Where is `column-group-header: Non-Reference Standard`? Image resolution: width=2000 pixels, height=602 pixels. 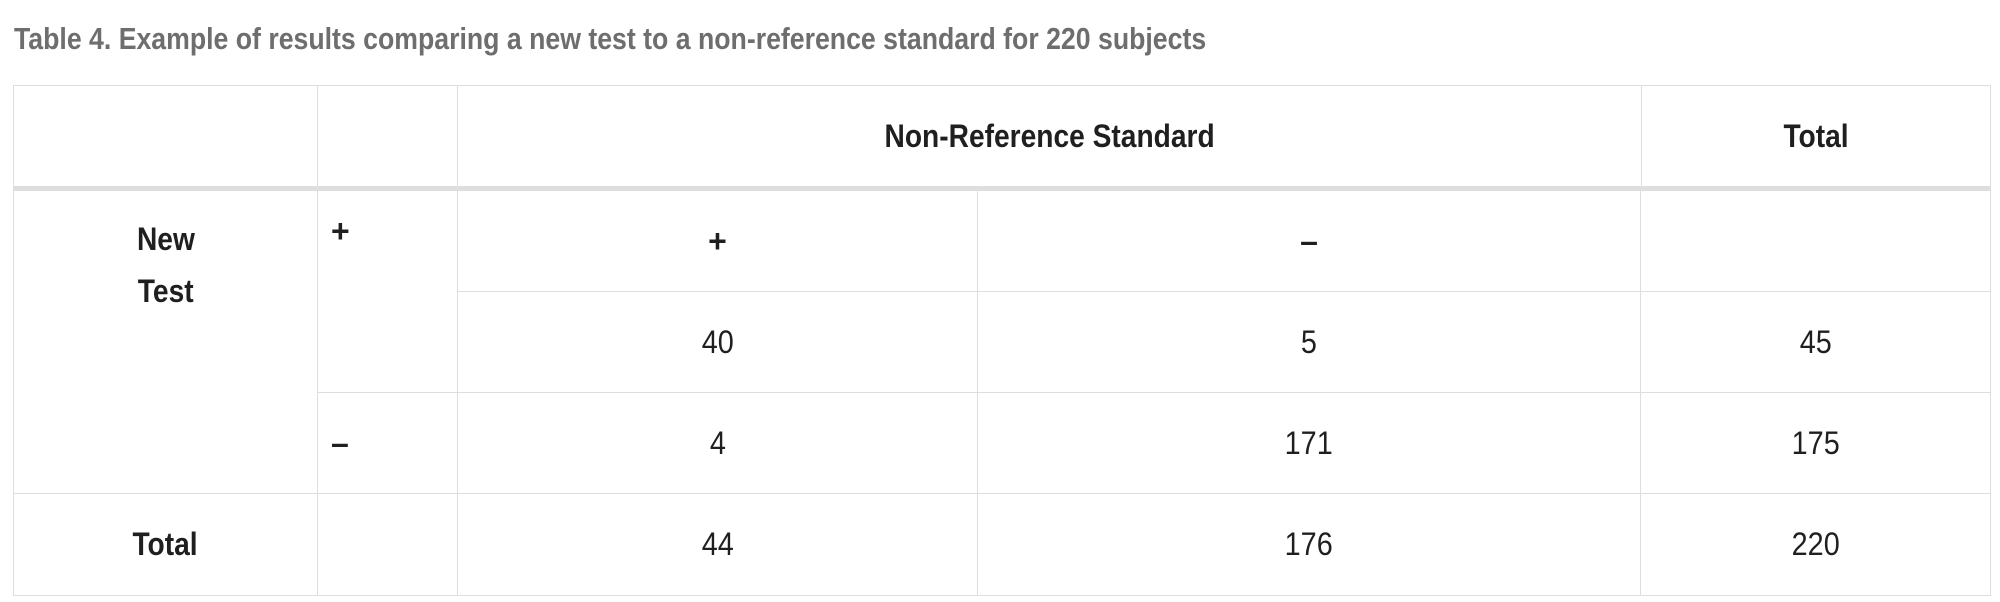 column-group-header: Non-Reference Standard is located at coordinates (1050, 136).